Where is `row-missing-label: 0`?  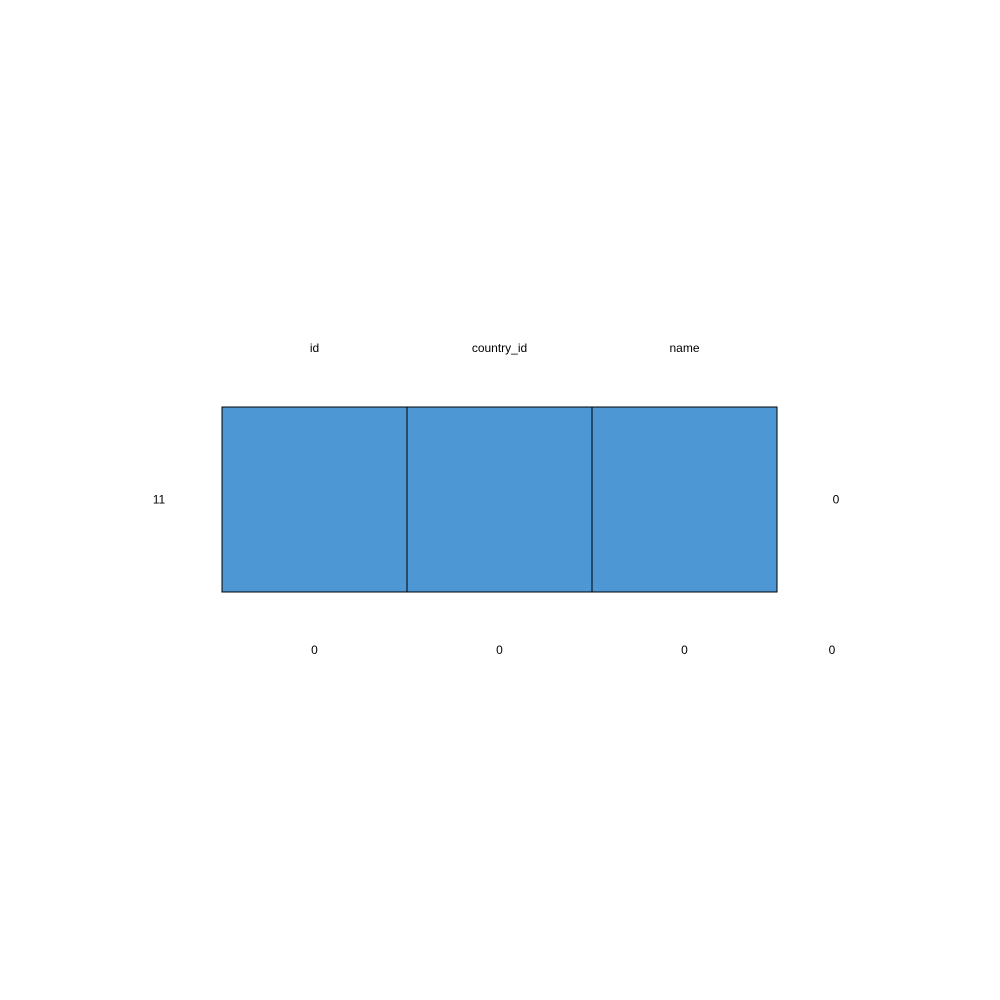 row-missing-label: 0 is located at coordinates (836, 500).